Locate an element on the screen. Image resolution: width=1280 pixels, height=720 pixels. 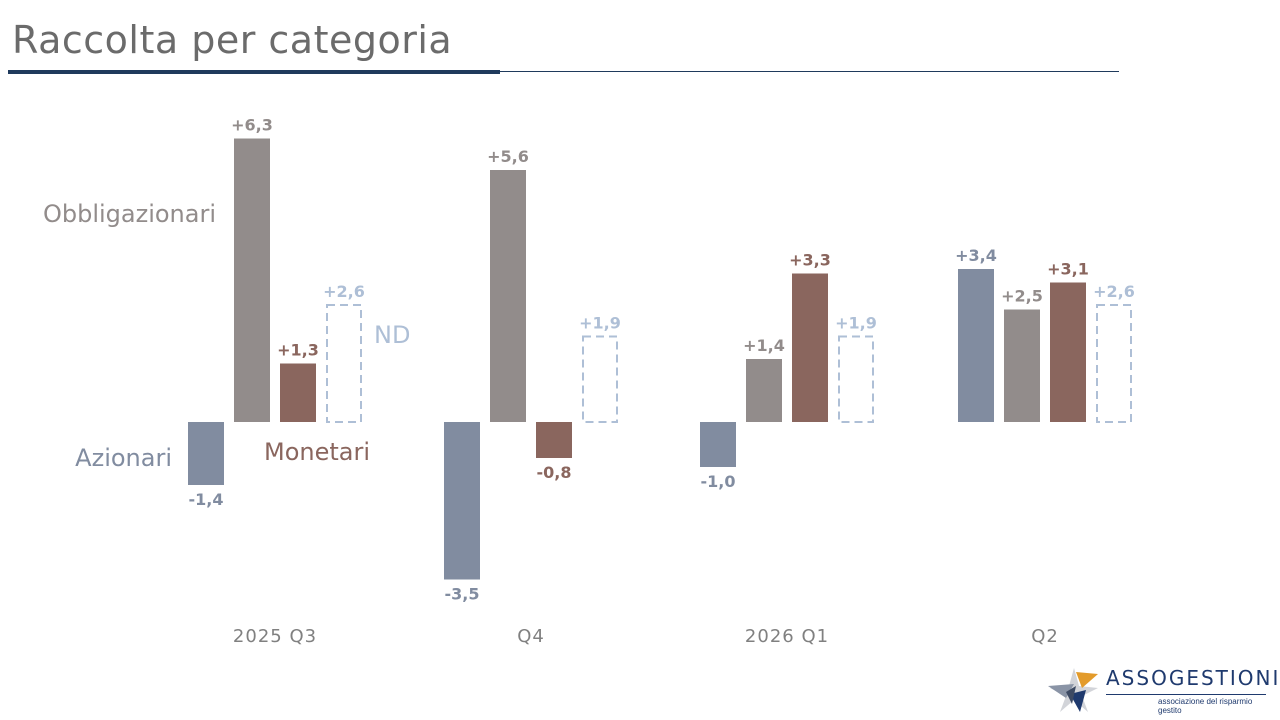
legend-label-azionari: Azionari is located at coordinates (123, 458).